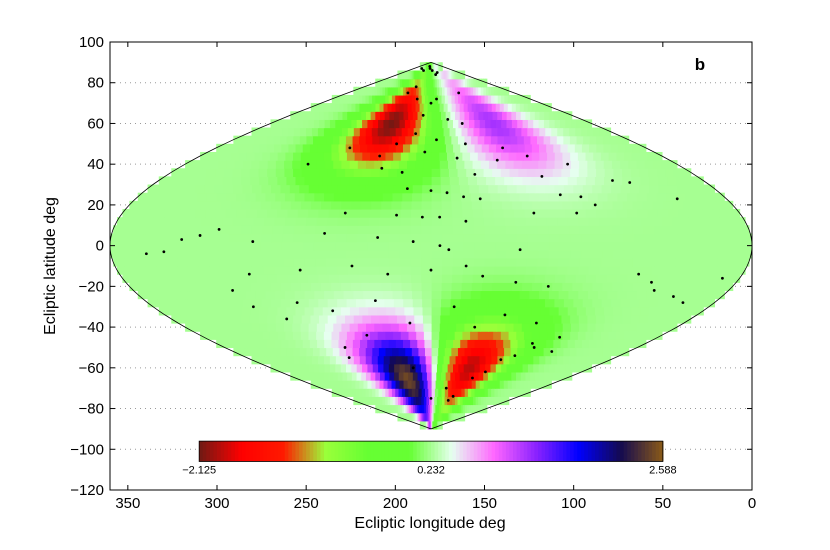  What do you see at coordinates (395, 503) in the screenshot?
I see `x-tick-label: 200` at bounding box center [395, 503].